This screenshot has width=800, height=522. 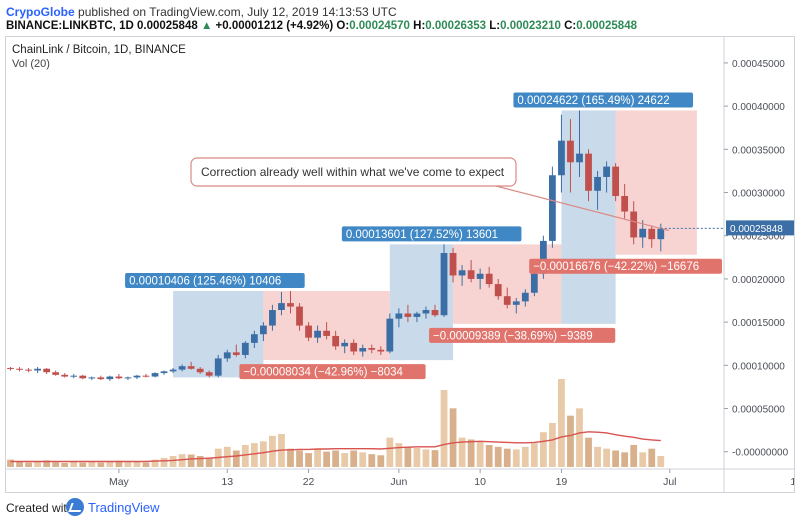 I want to click on annotation-pointer, so click(x=582, y=208).